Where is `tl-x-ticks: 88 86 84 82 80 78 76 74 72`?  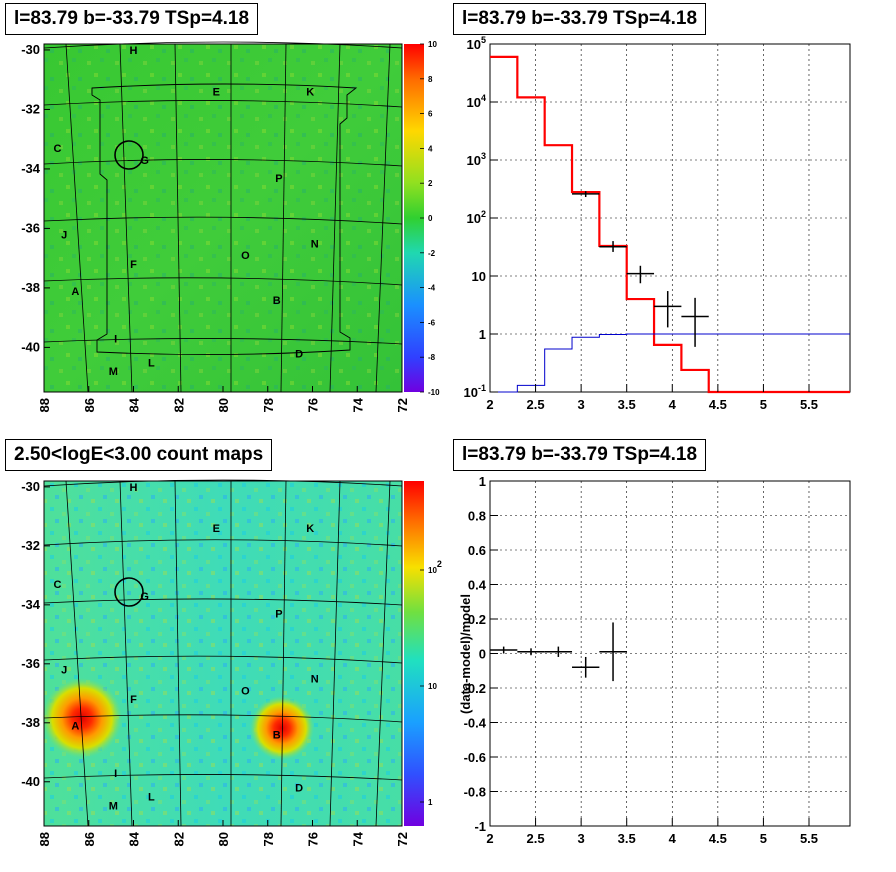 tl-x-ticks: 88 86 84 82 80 78 76 74 72 is located at coordinates (223, 399).